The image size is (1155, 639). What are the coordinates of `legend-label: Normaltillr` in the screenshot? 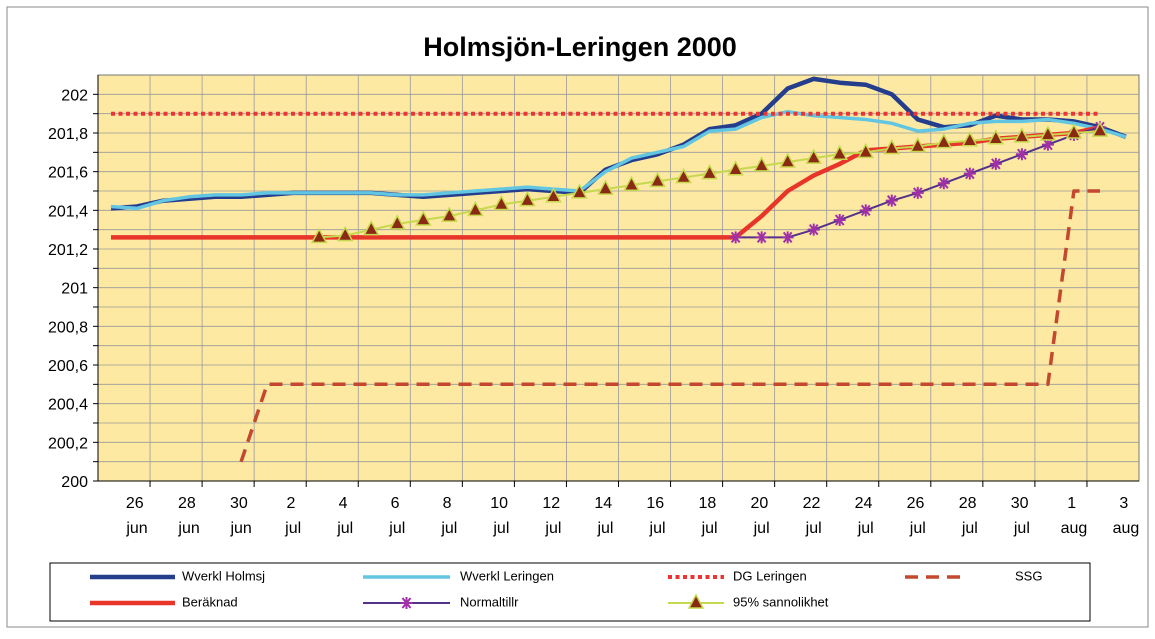 It's located at (489, 601).